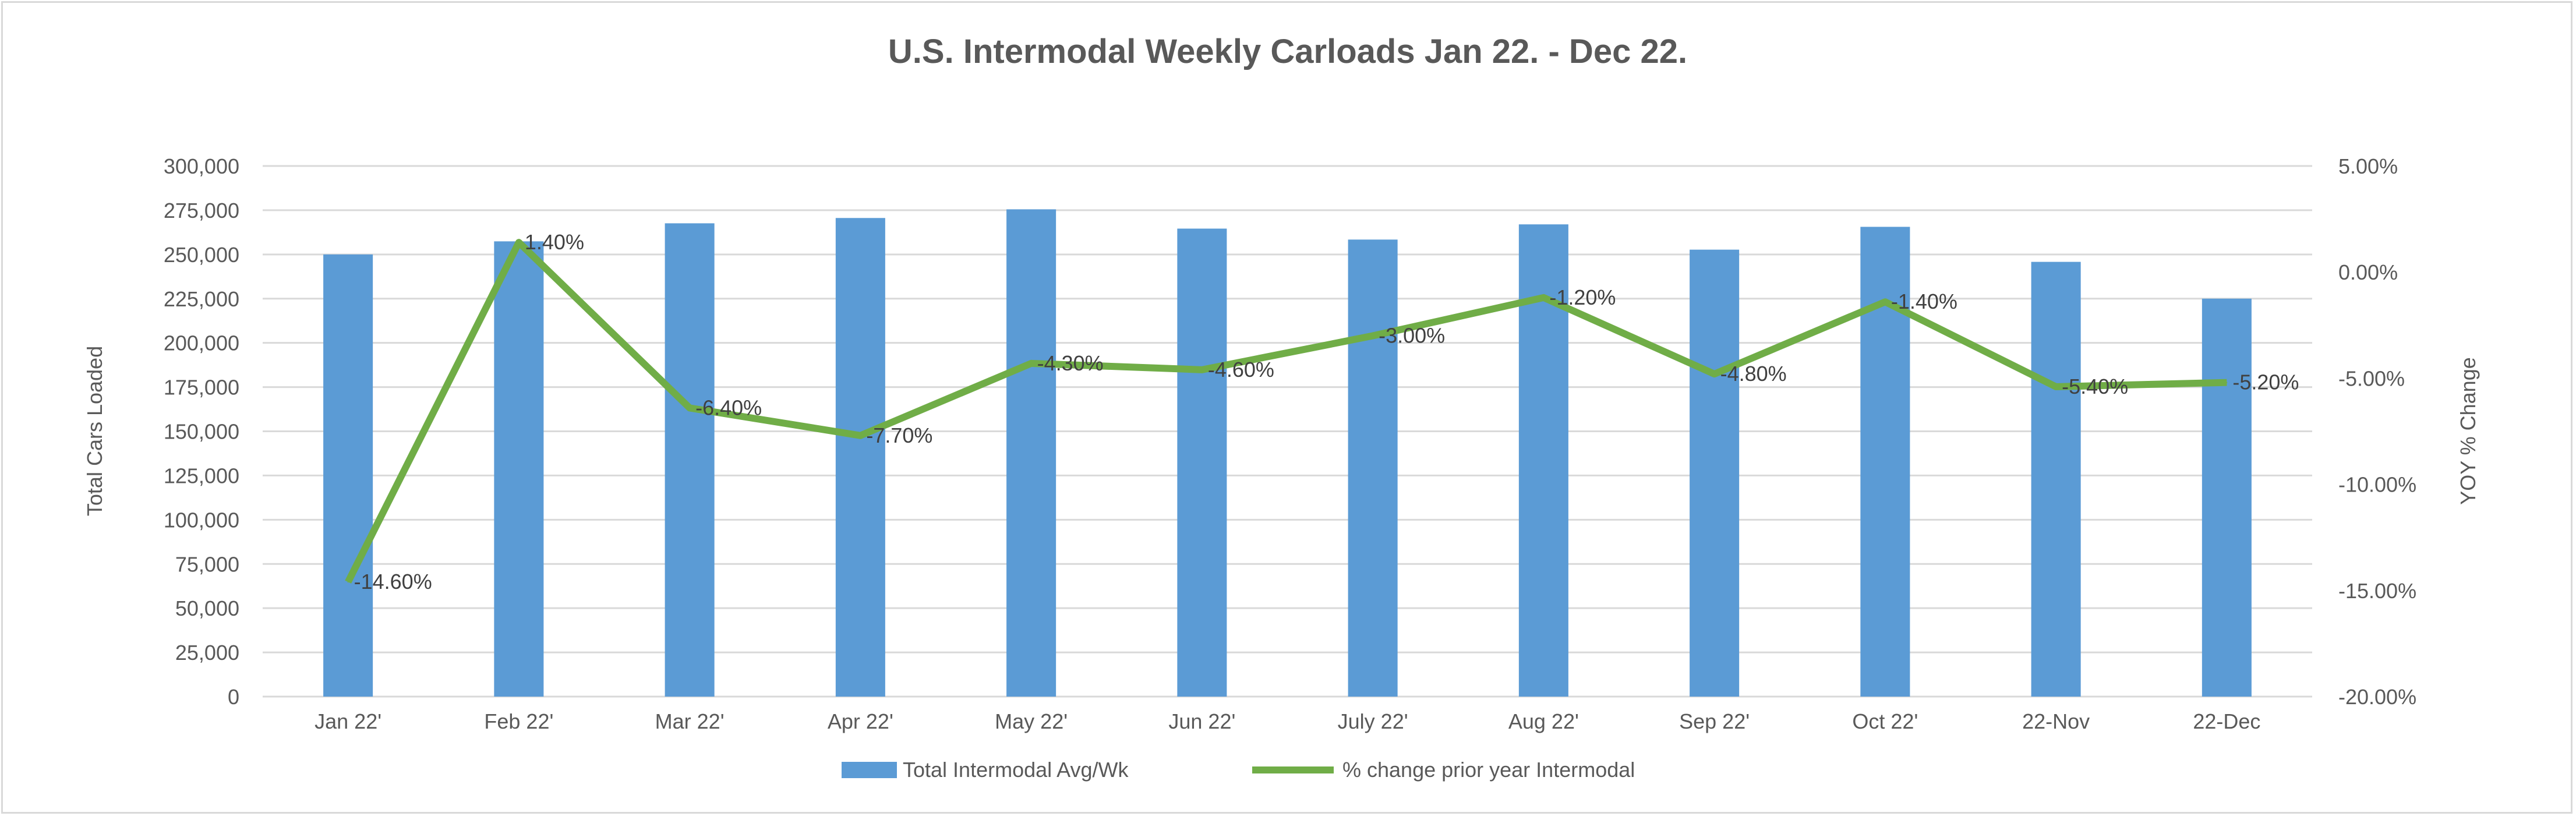 The width and height of the screenshot is (2576, 816). What do you see at coordinates (393, 582) in the screenshot?
I see `data-label: -14.60%` at bounding box center [393, 582].